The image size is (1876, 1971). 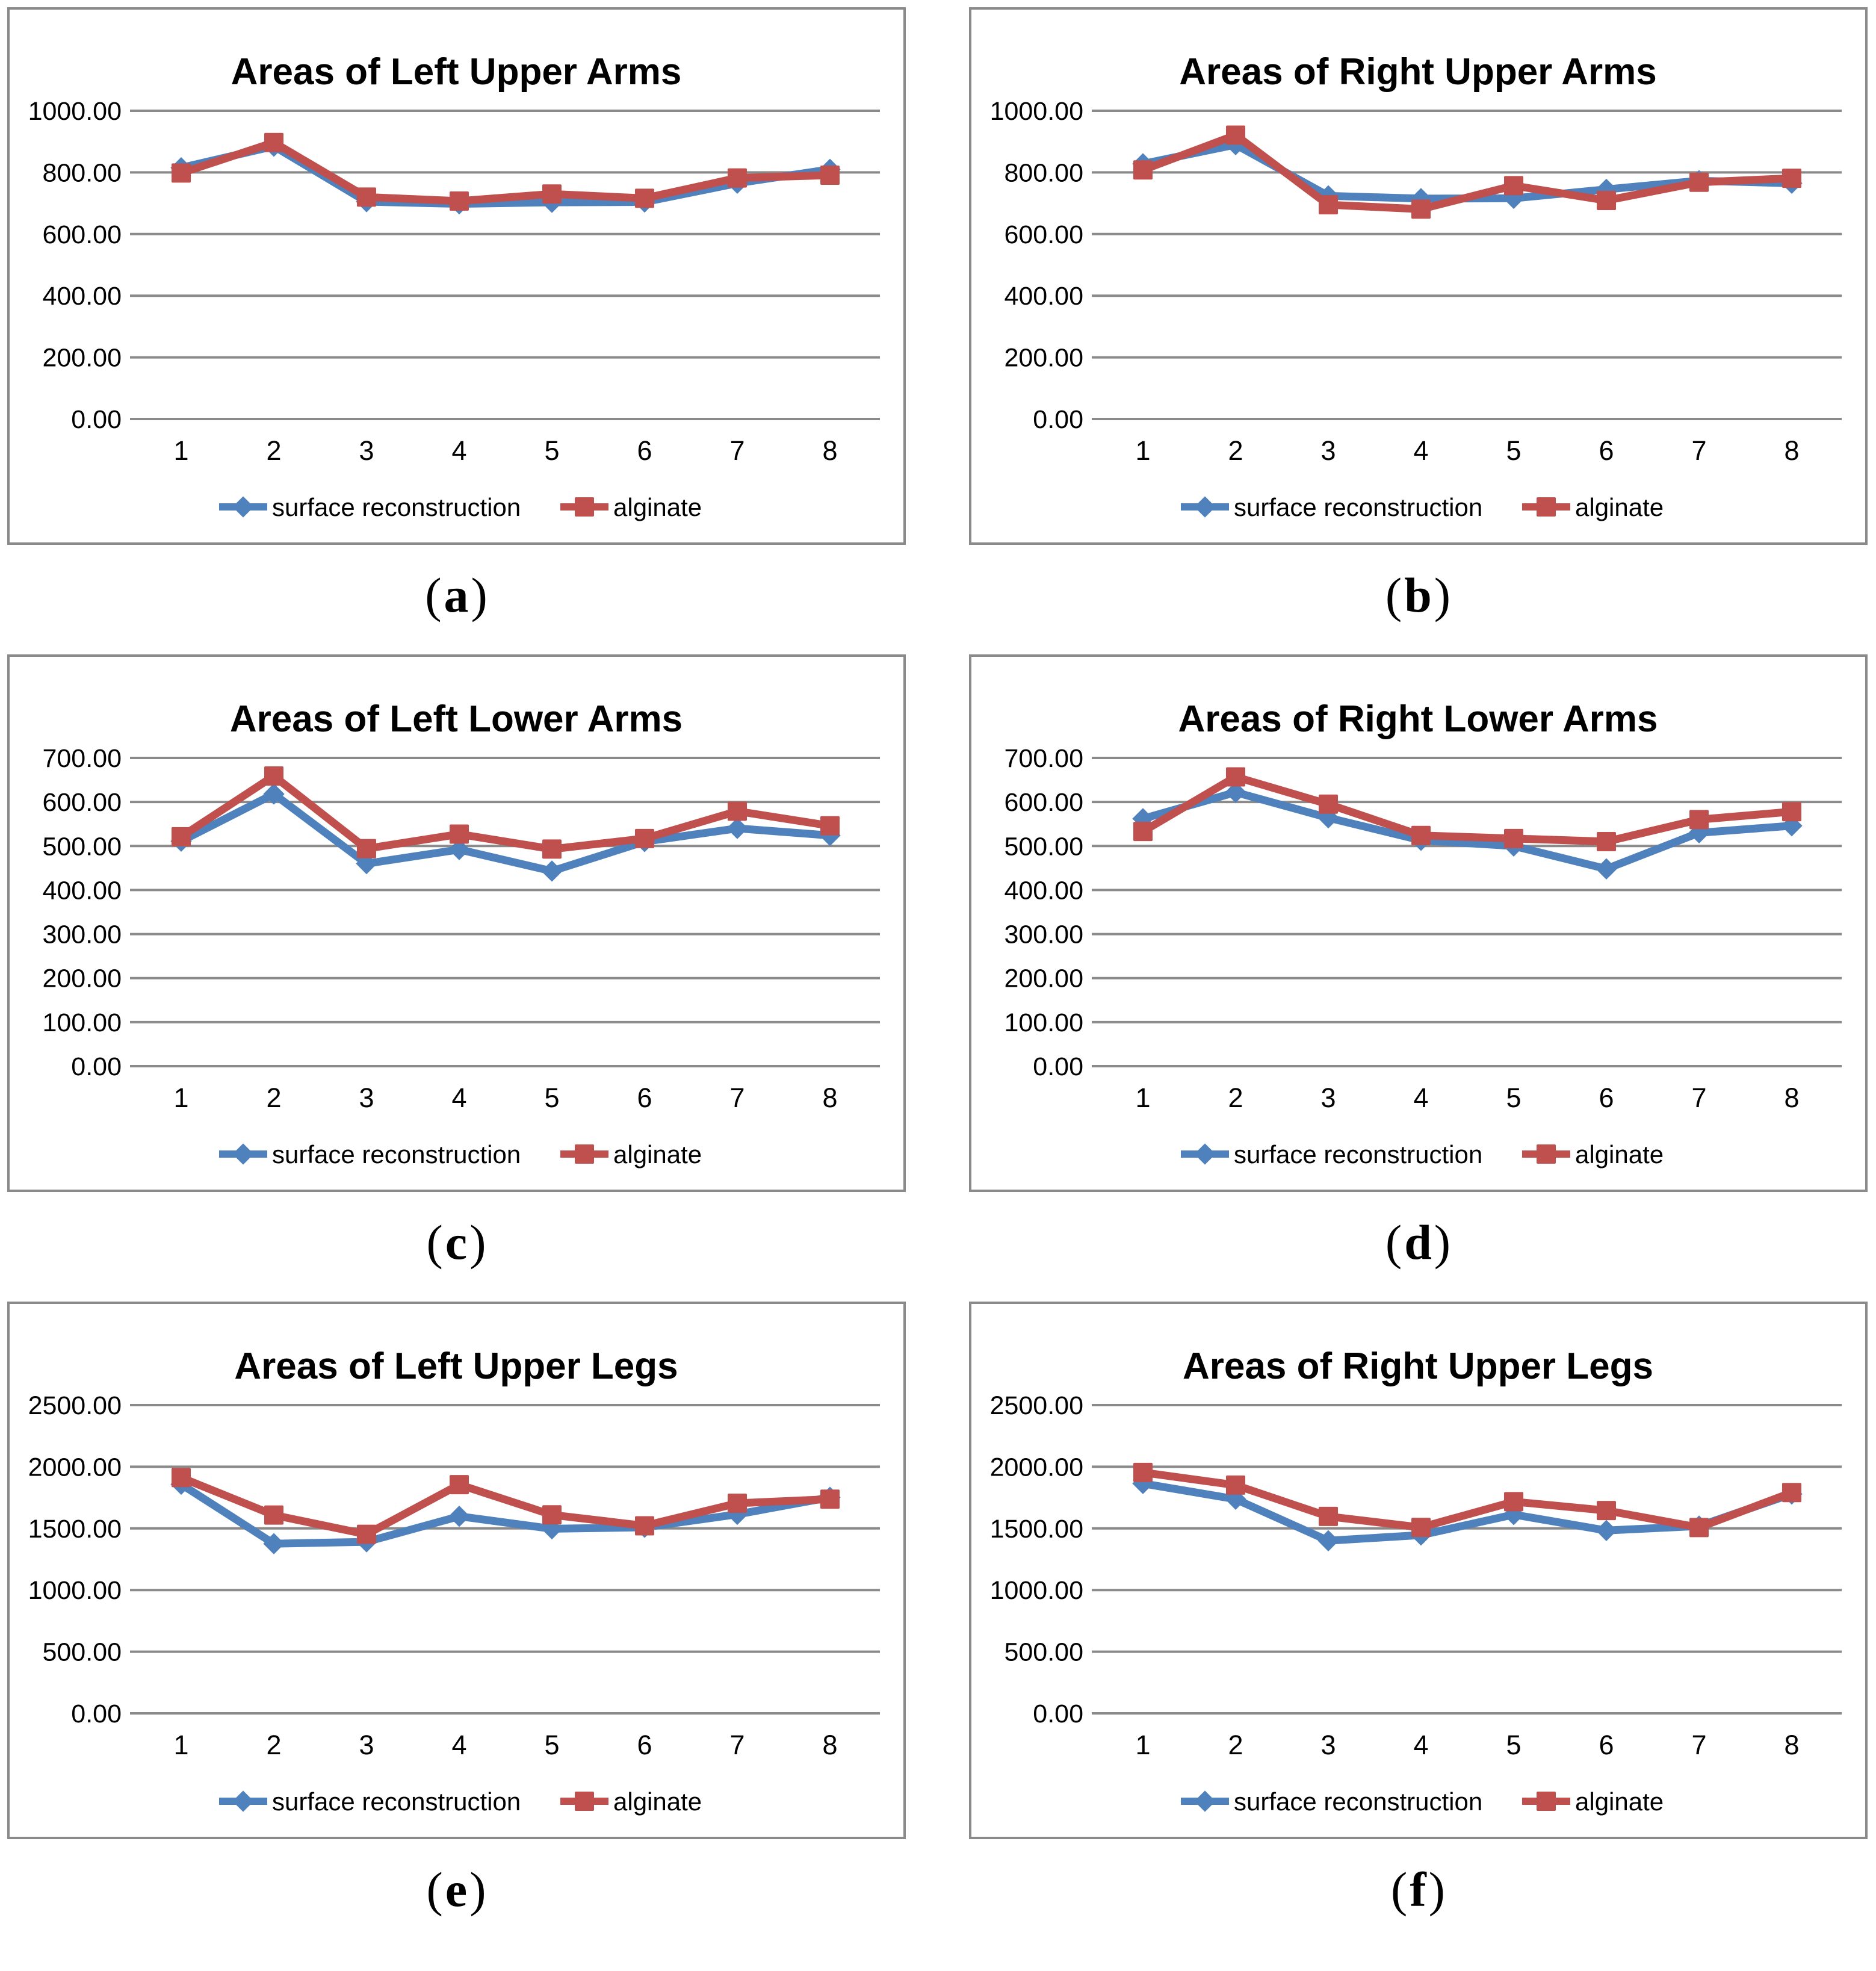 I want to click on caption-letter: f, so click(x=1419, y=1889).